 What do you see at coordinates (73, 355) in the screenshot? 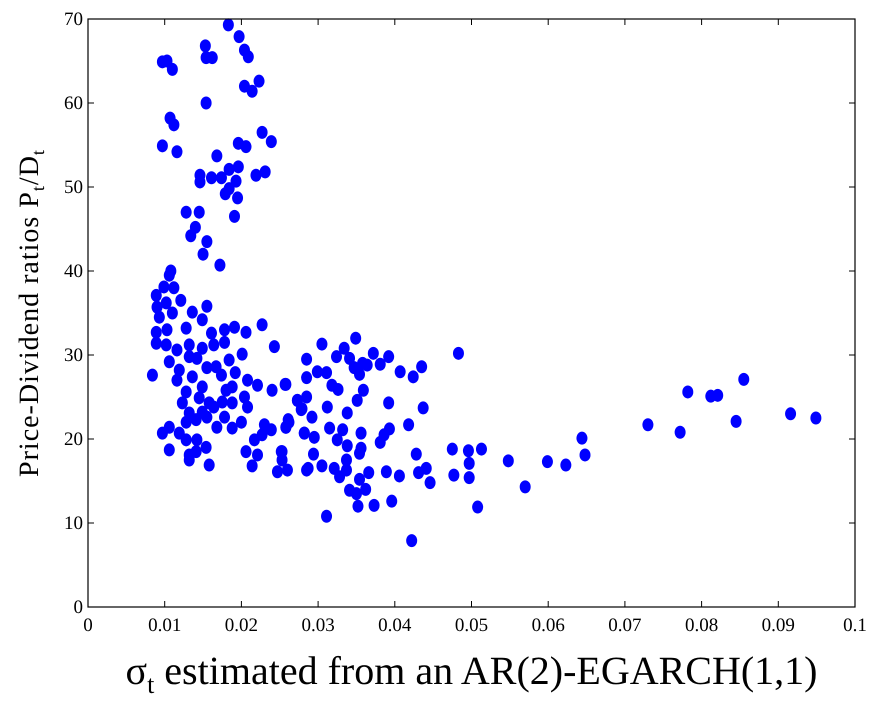
I see `y-tick-label: 30` at bounding box center [73, 355].